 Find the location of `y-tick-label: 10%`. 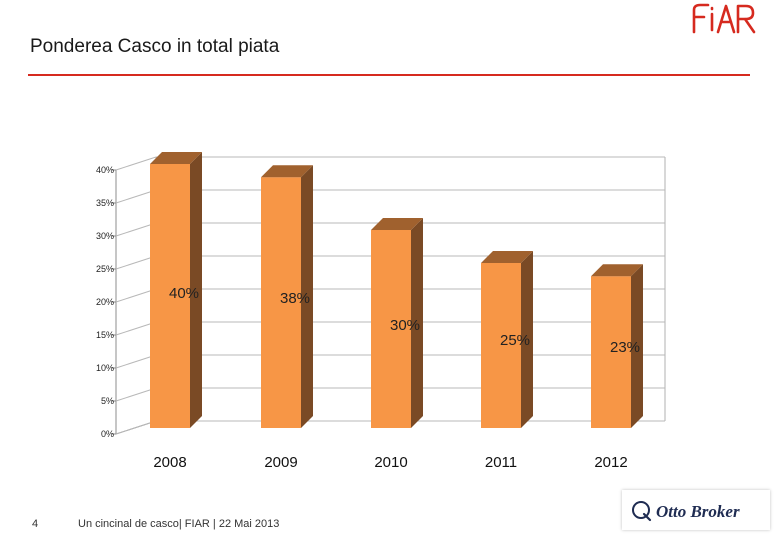

y-tick-label: 10% is located at coordinates (105, 368).